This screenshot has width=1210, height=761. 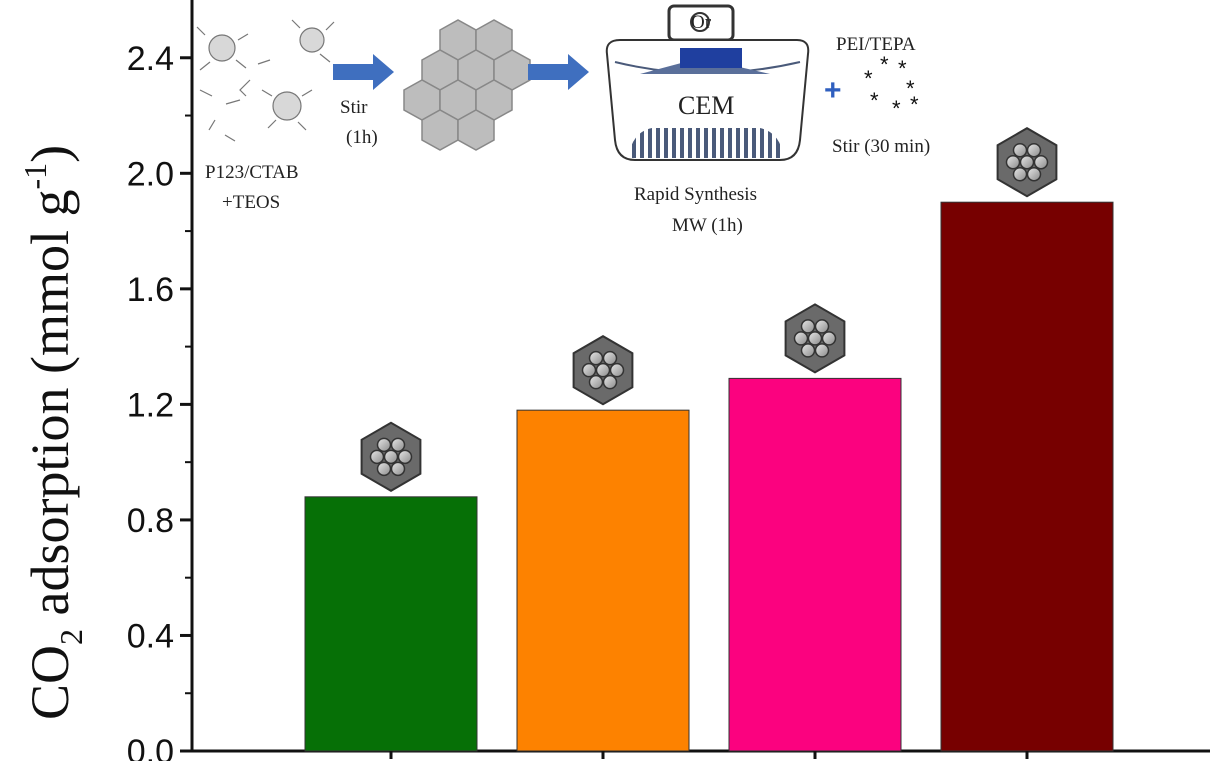 What do you see at coordinates (881, 146) in the screenshot?
I see `stir-30-label: Stir (30 min)` at bounding box center [881, 146].